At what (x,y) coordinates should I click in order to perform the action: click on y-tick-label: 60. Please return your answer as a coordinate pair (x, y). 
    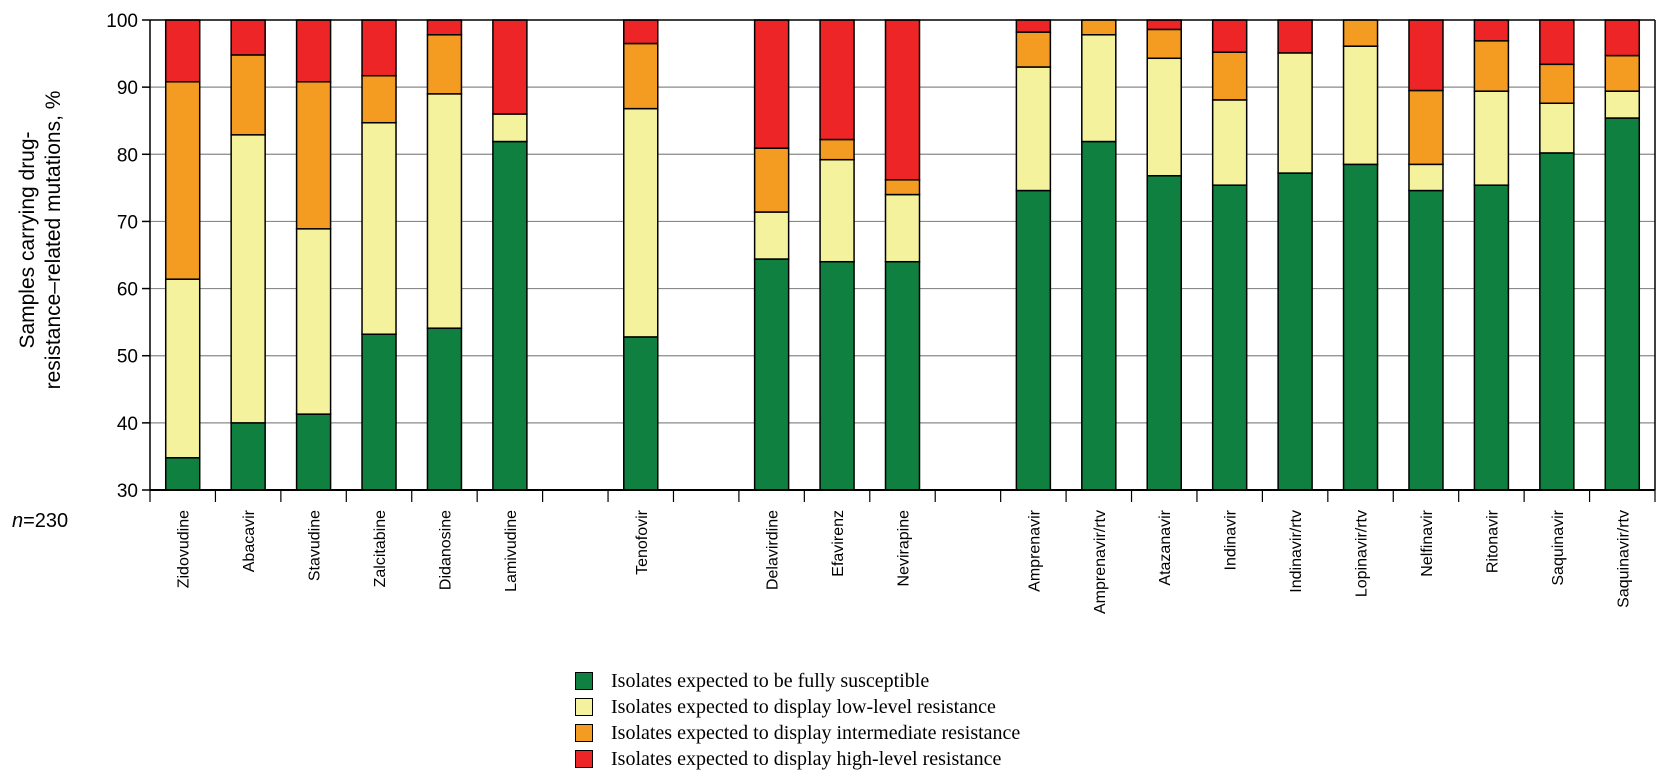
    Looking at the image, I should click on (127, 290).